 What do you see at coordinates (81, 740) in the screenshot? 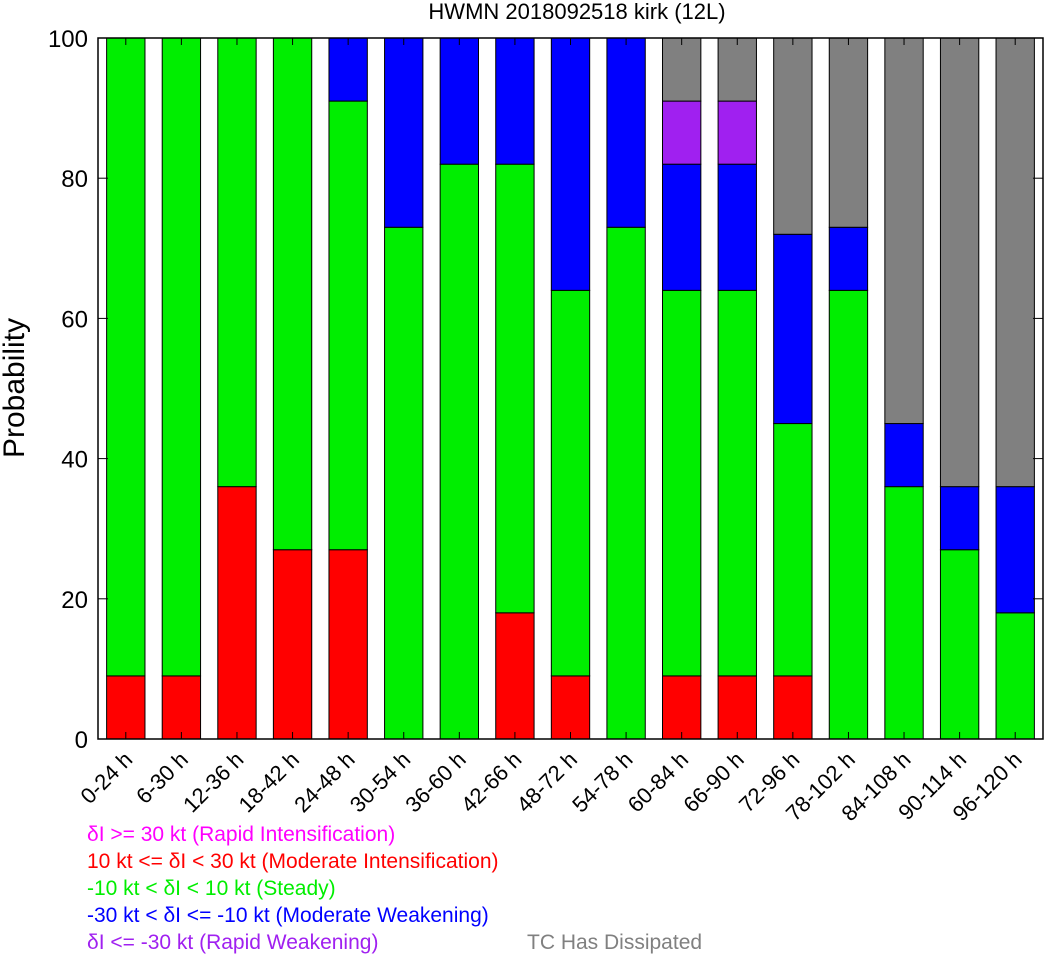
I see `y-tick-label: 0` at bounding box center [81, 740].